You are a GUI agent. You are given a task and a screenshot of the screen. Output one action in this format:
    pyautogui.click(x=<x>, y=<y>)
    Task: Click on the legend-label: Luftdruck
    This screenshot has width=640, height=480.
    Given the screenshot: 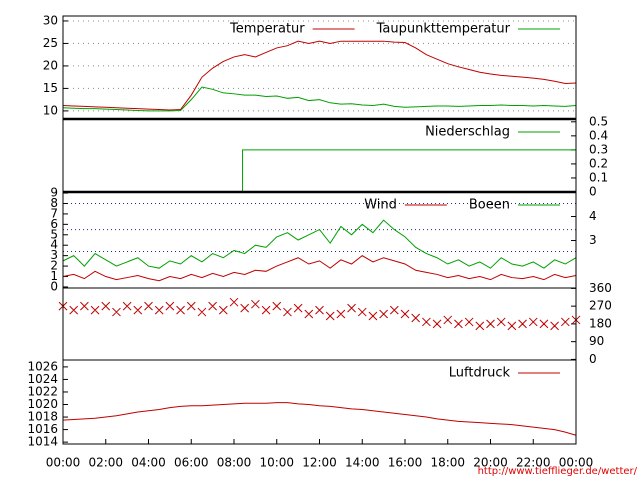 What is the action you would take?
    pyautogui.click(x=480, y=373)
    